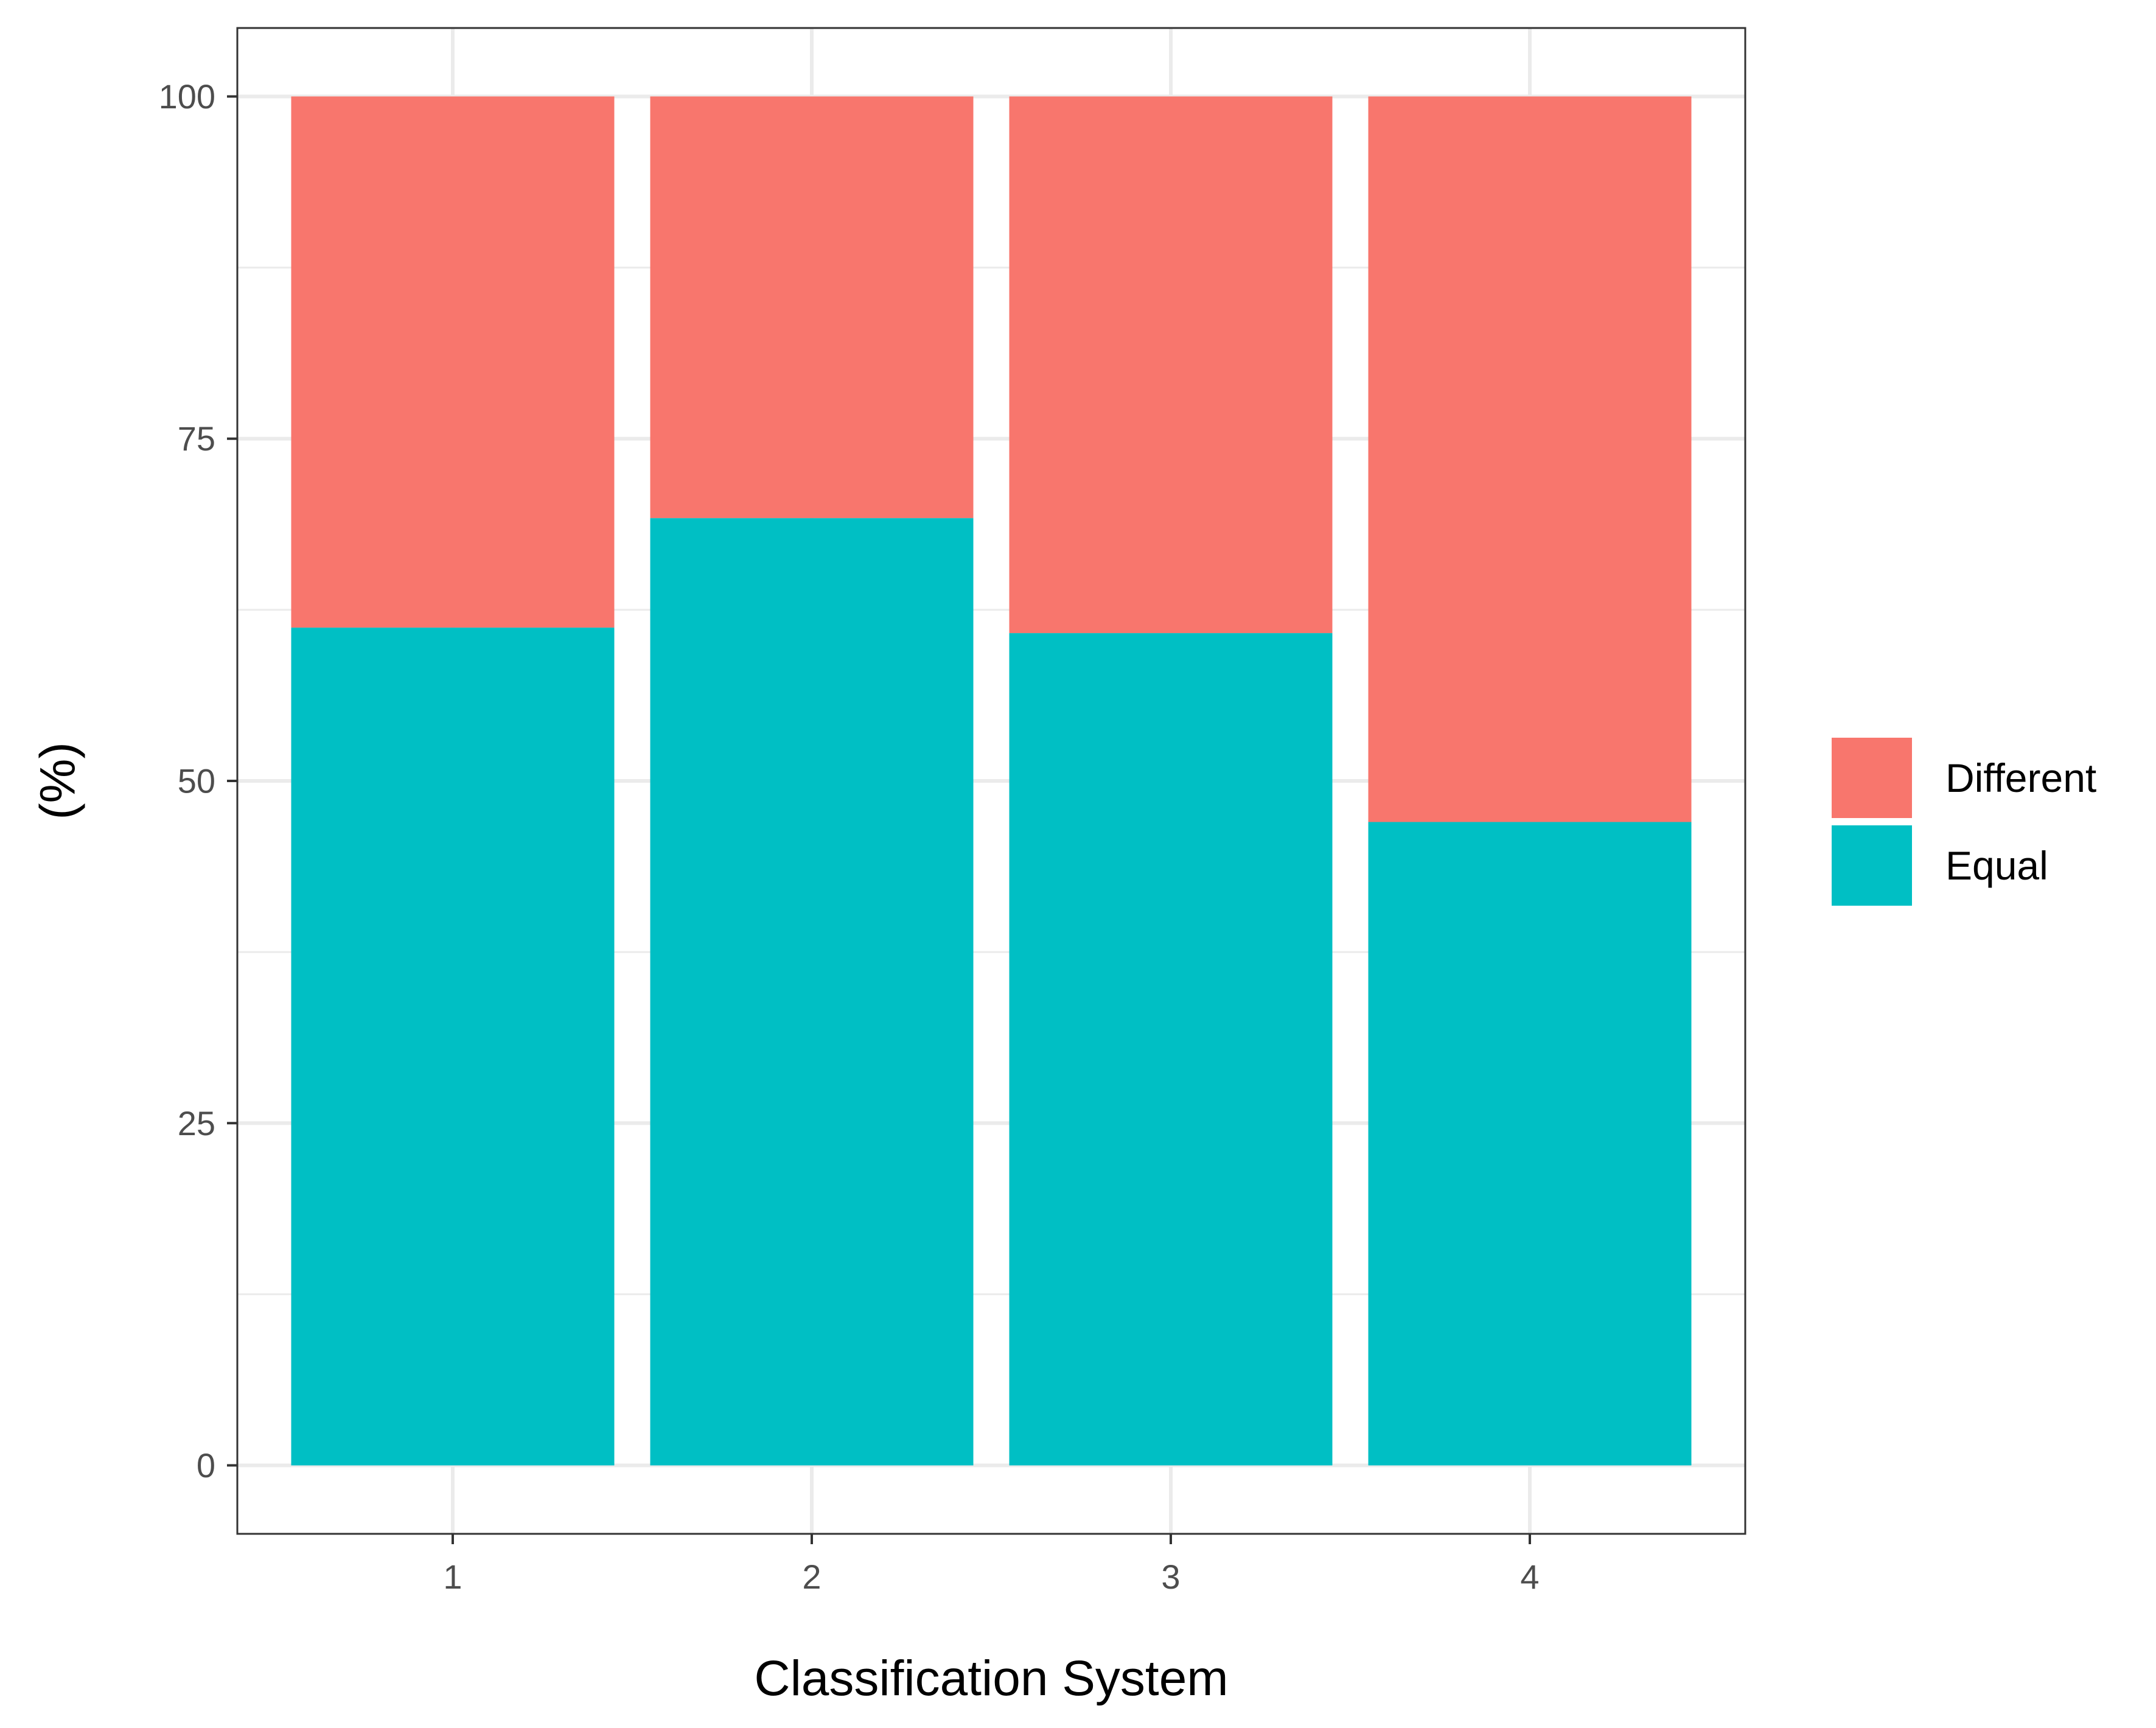 Image resolution: width=2156 pixels, height=1728 pixels. I want to click on y-axis: 0 25 50 75 100, so click(198, 781).